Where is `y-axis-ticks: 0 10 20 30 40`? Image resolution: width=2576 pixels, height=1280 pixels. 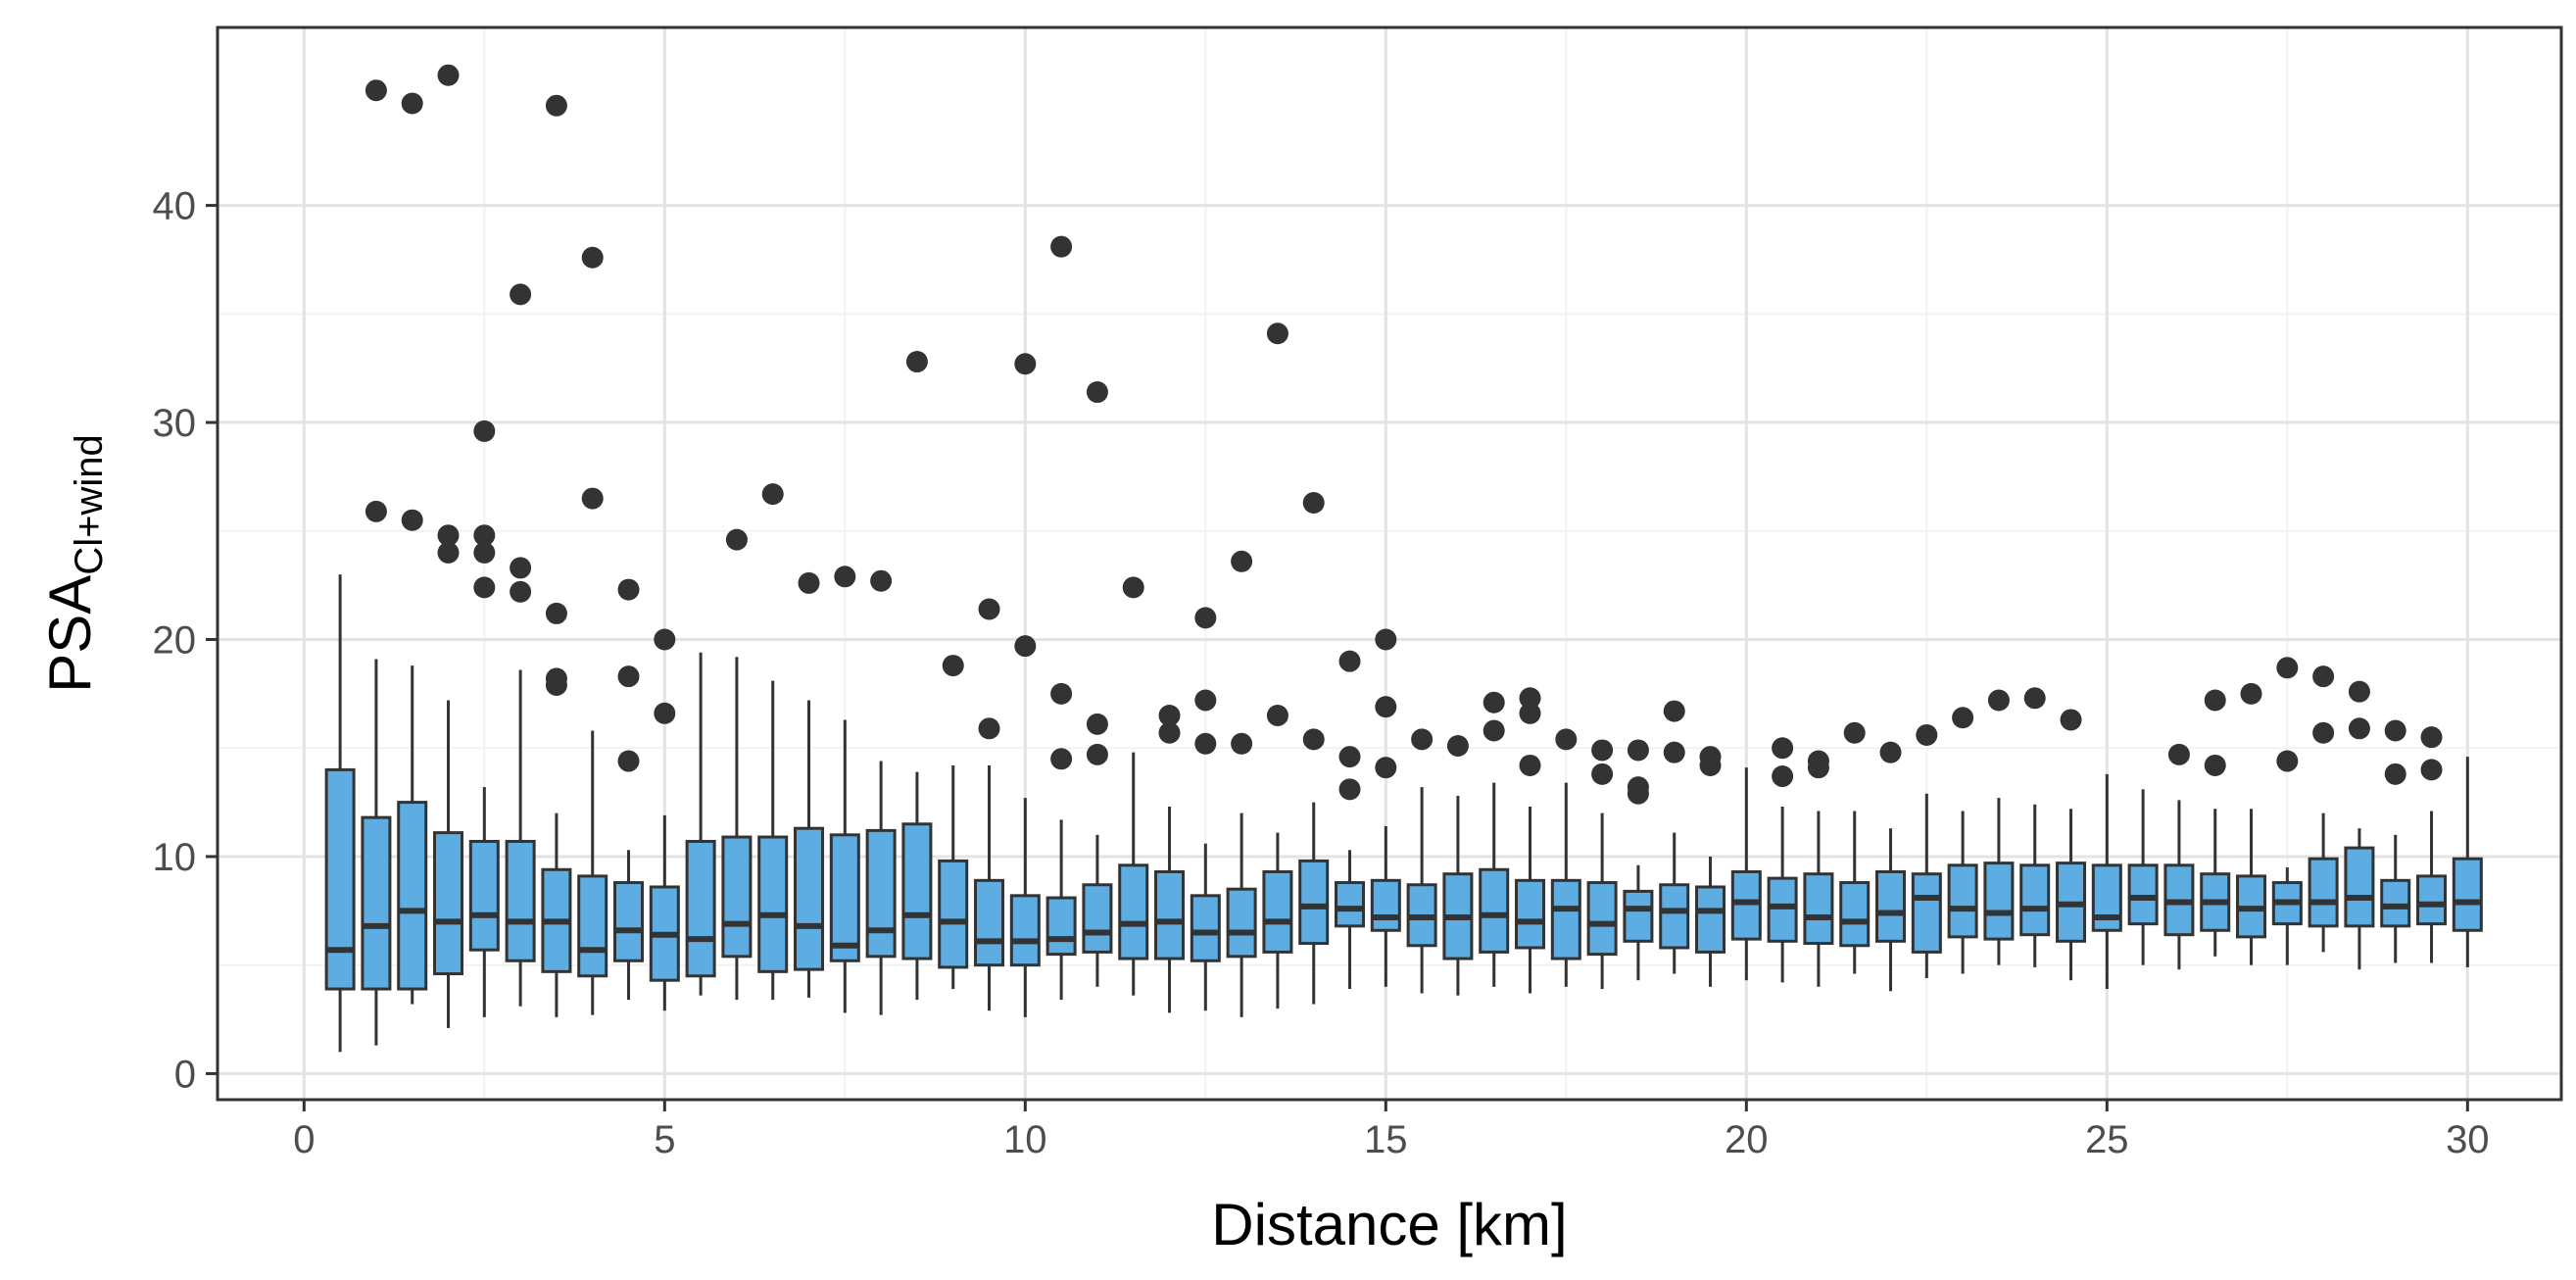 y-axis-ticks: 0 10 20 30 40 is located at coordinates (185, 640).